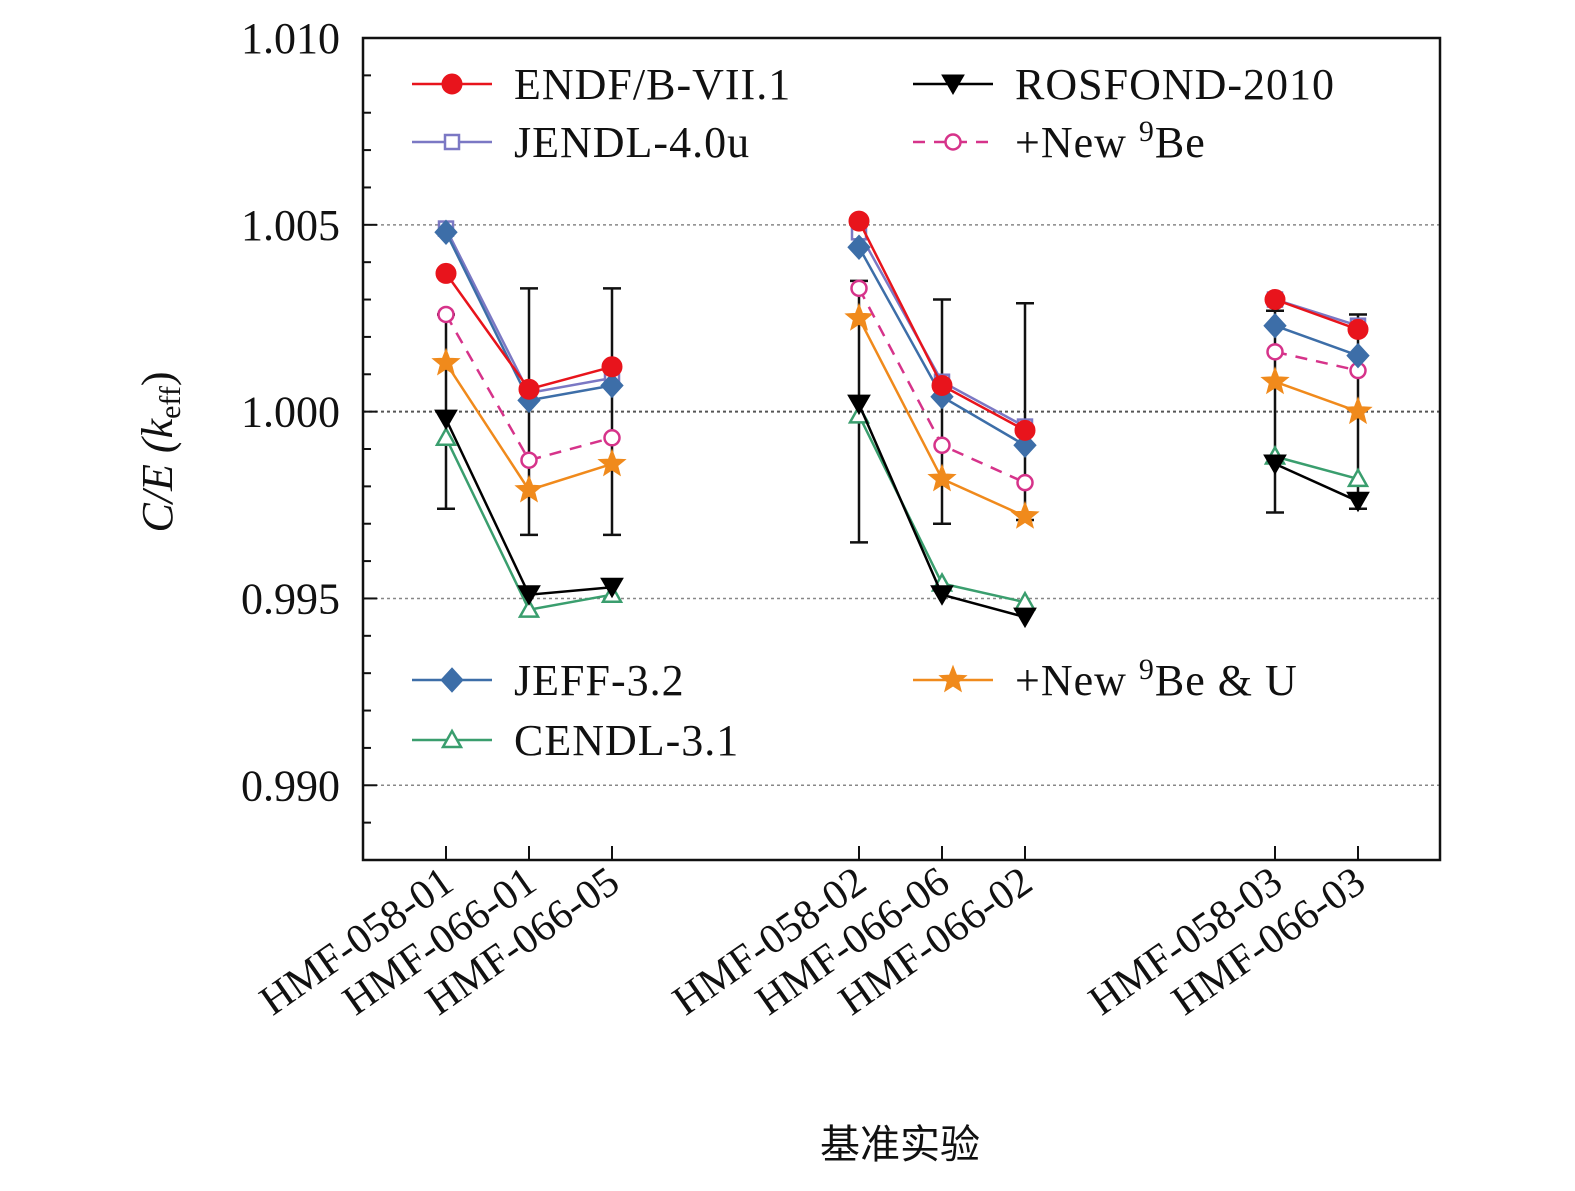 The width and height of the screenshot is (1575, 1191). I want to click on y-axis-title-sub: eff, so click(170, 402).